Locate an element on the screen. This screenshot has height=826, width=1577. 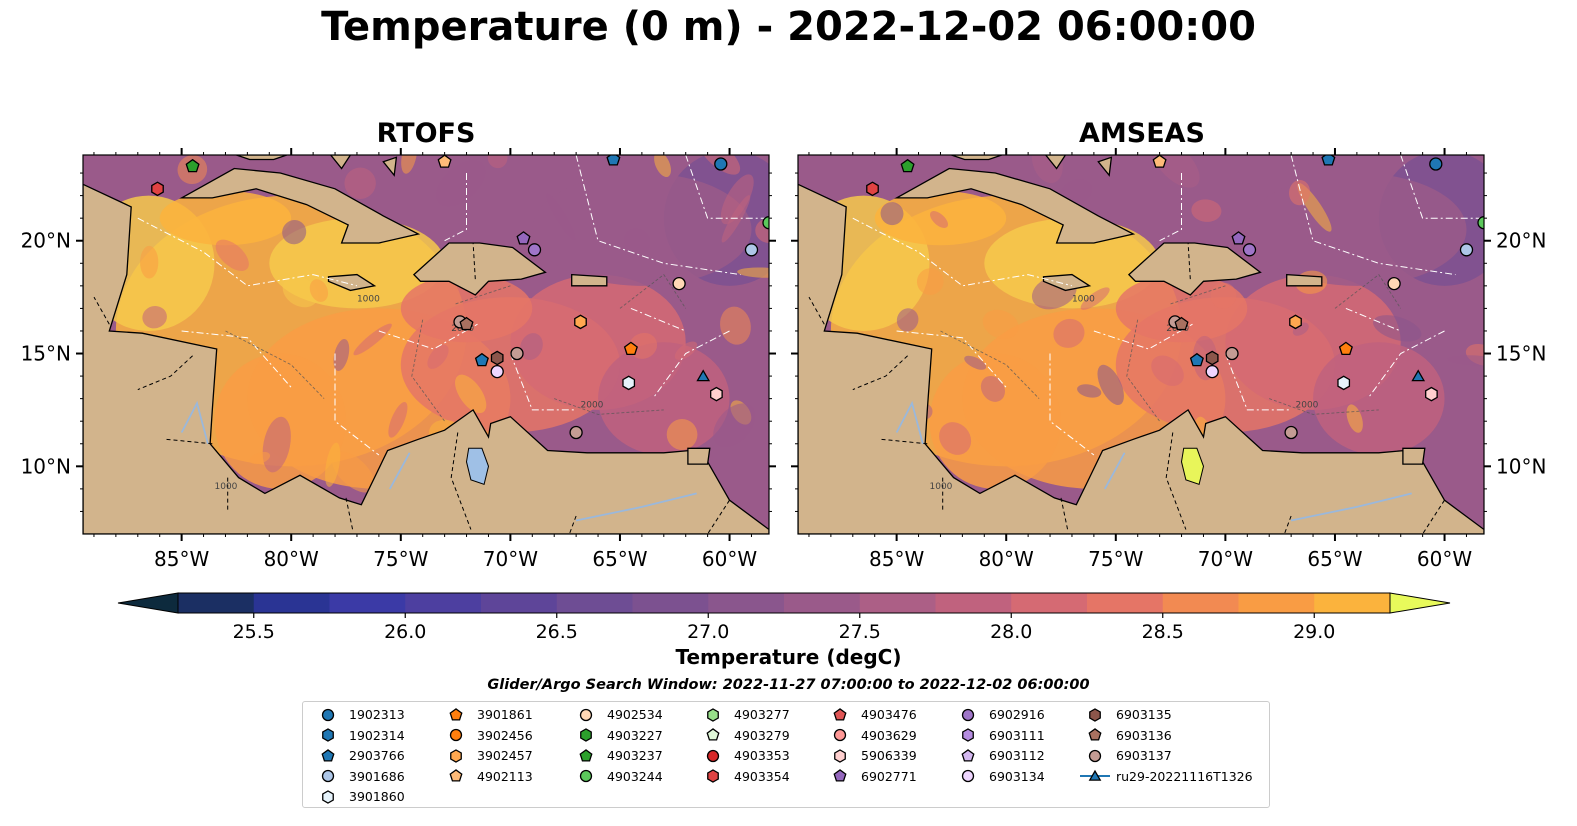
legend-item: 4903476 is located at coordinates (870, 714).